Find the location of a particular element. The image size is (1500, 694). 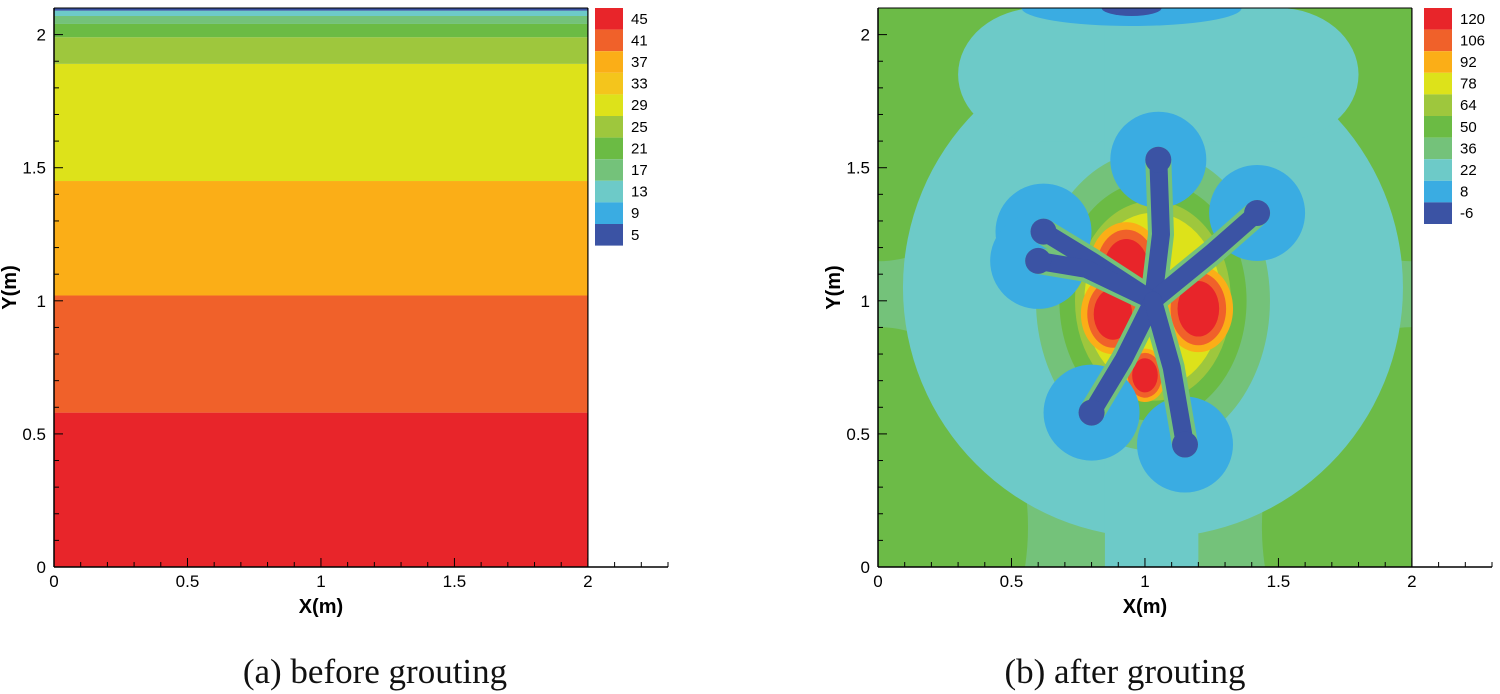

legend-label: 5 is located at coordinates (635, 235).